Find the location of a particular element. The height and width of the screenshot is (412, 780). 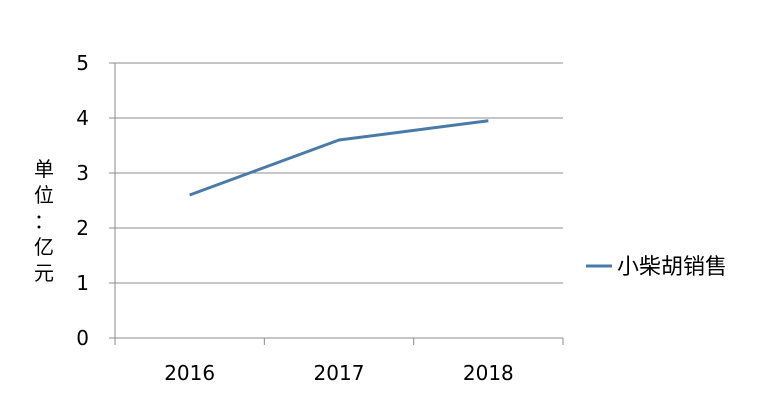

legend: 小柴胡销售 is located at coordinates (656, 267).